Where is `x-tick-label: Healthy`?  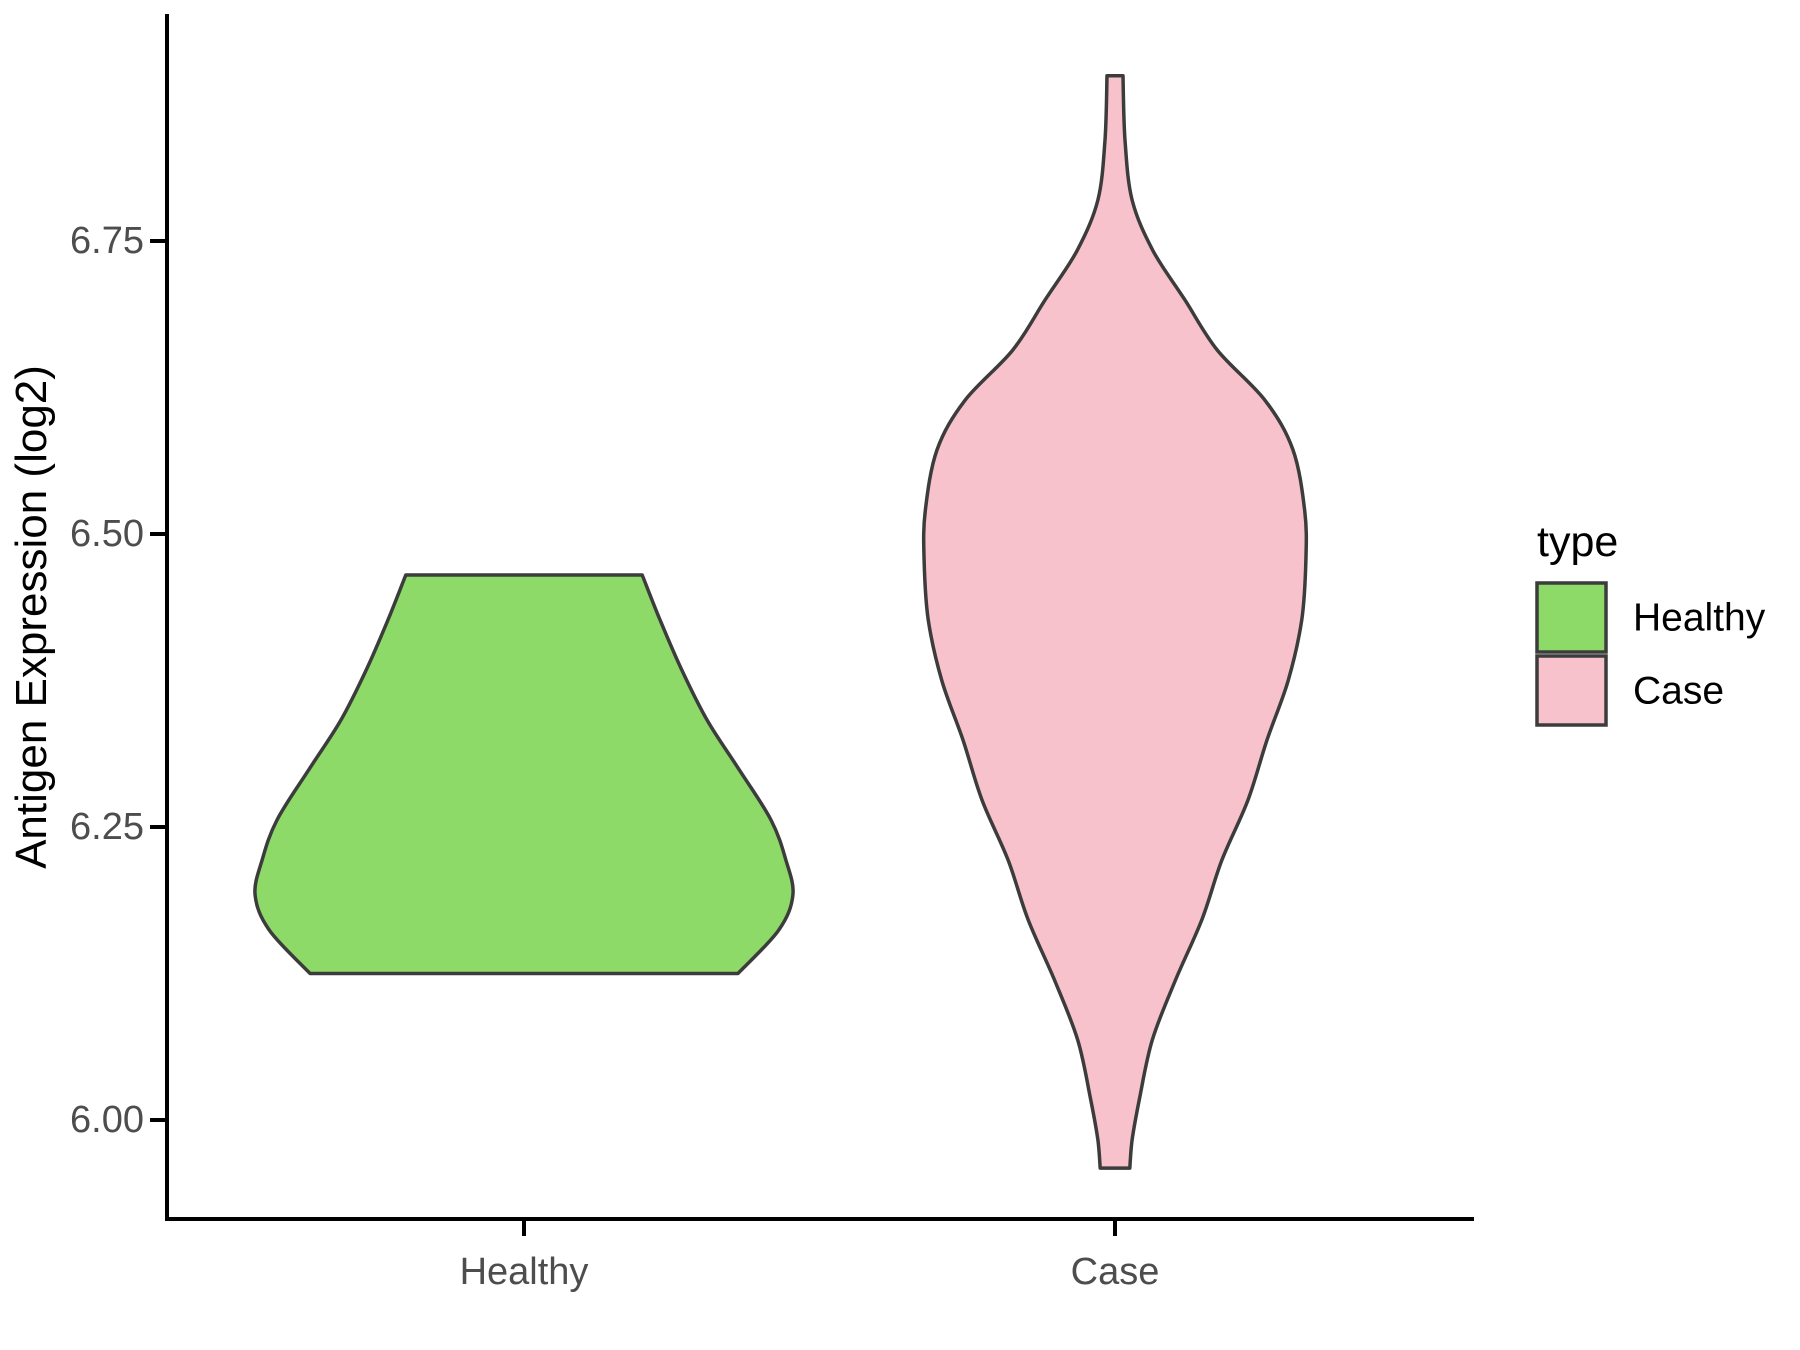 x-tick-label: Healthy is located at coordinates (524, 1272).